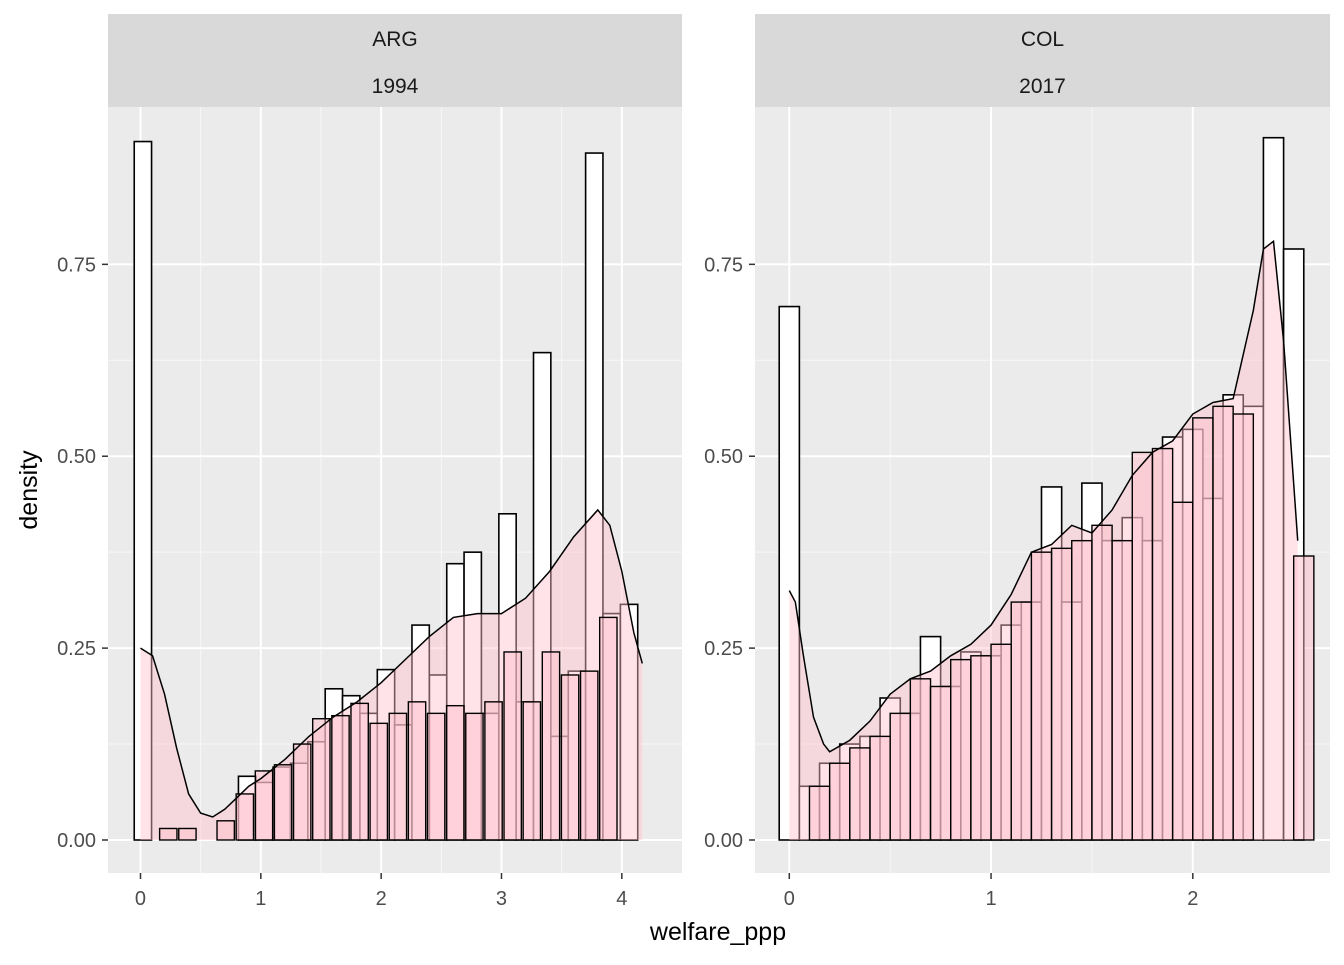  I want to click on y-axis-title: density, so click(29, 490).